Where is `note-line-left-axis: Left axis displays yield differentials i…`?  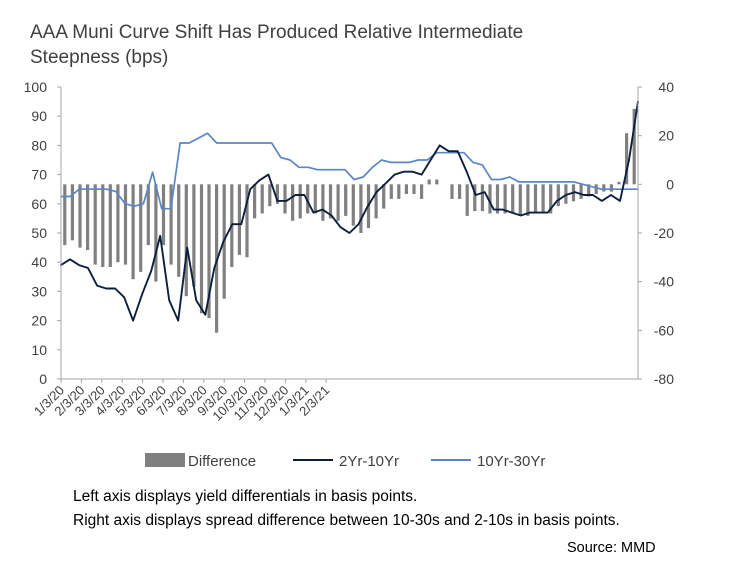
note-line-left-axis: Left axis displays yield differentials i… is located at coordinates (245, 496).